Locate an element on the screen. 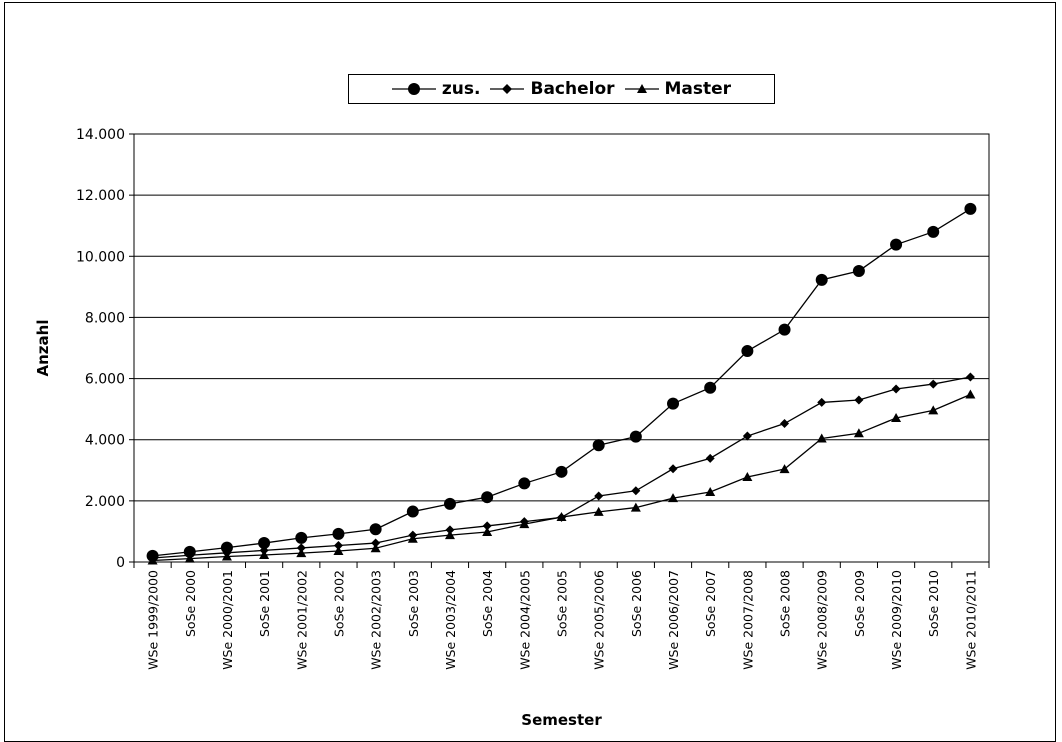 This screenshot has width=1062, height=742. x-tick-label: SoSe 2005 is located at coordinates (562, 603).